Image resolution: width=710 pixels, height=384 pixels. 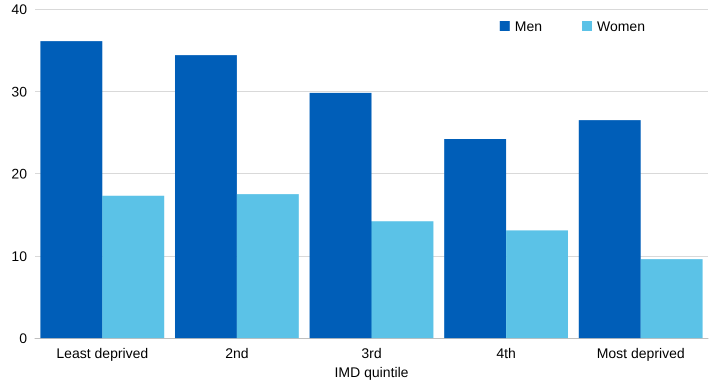 What do you see at coordinates (371, 372) in the screenshot?
I see `x-axis-title: IMD quintile` at bounding box center [371, 372].